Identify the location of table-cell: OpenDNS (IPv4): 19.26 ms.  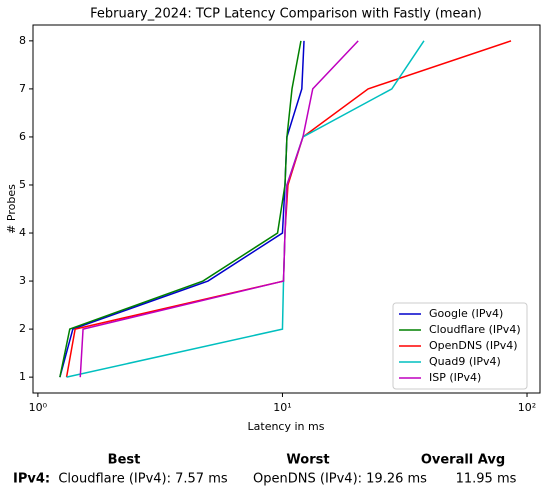
(340, 479).